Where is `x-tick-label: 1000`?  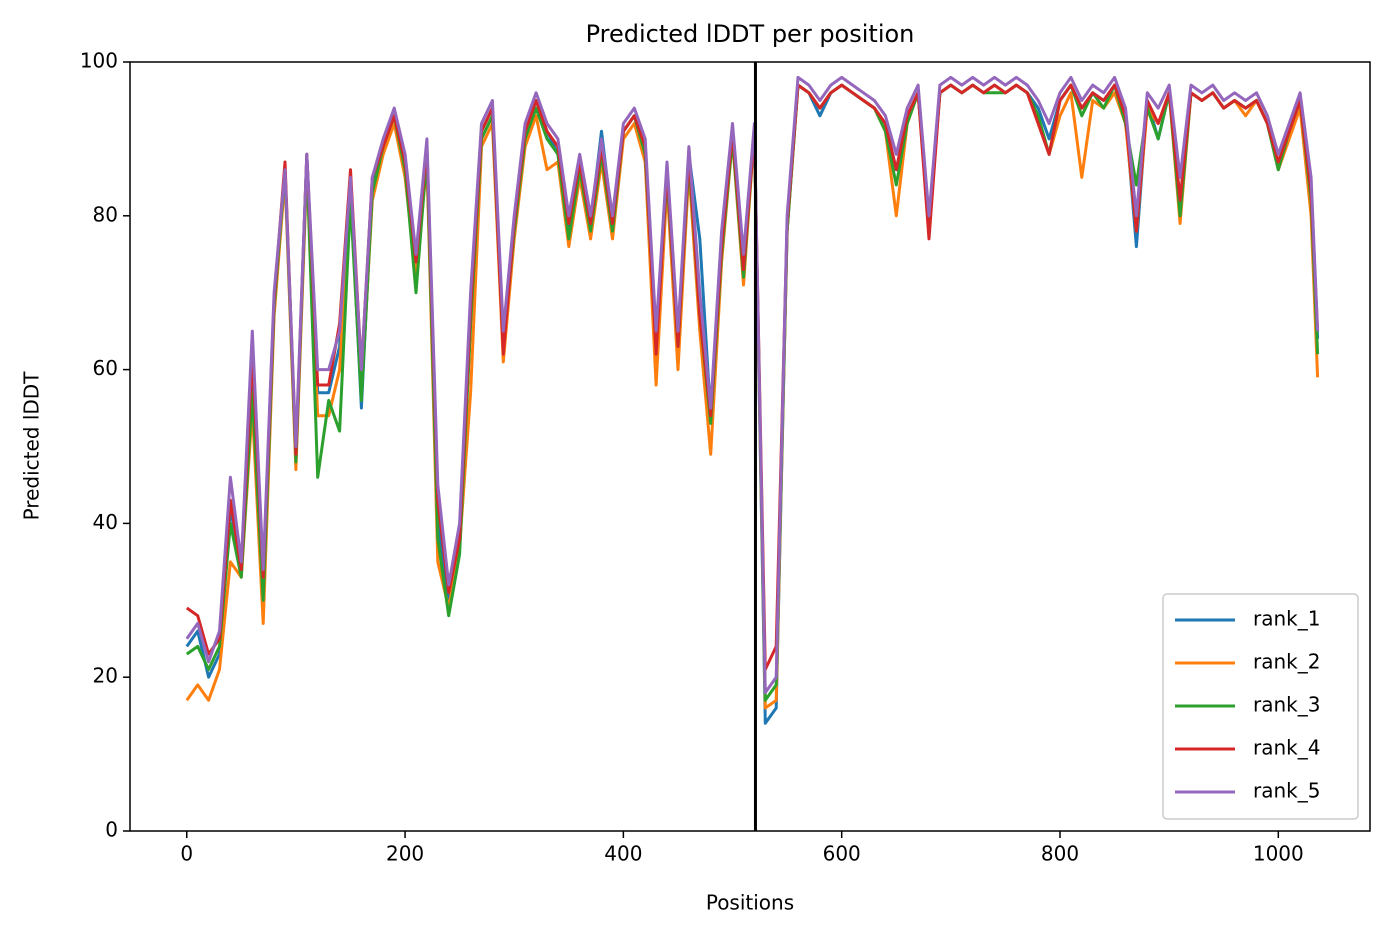 x-tick-label: 1000 is located at coordinates (1278, 854).